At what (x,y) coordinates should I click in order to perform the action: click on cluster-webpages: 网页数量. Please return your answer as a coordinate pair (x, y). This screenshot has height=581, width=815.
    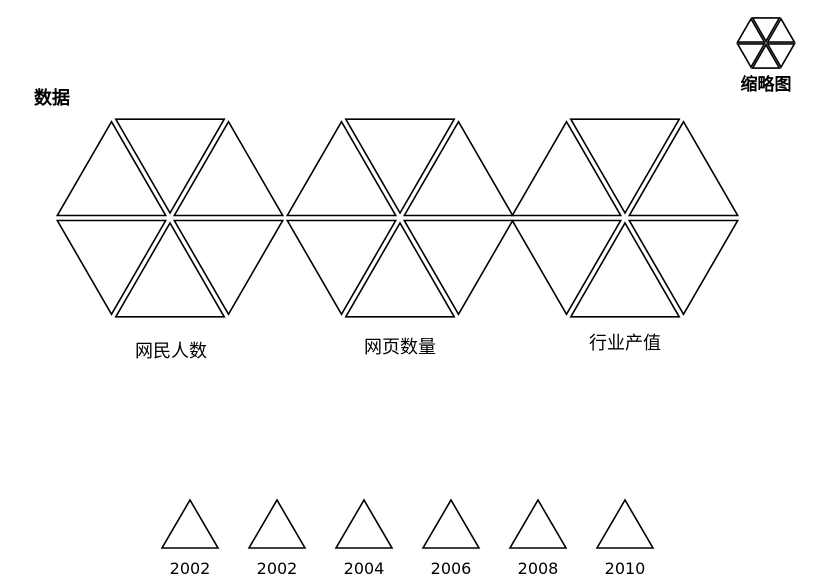
    Looking at the image, I should click on (400, 238).